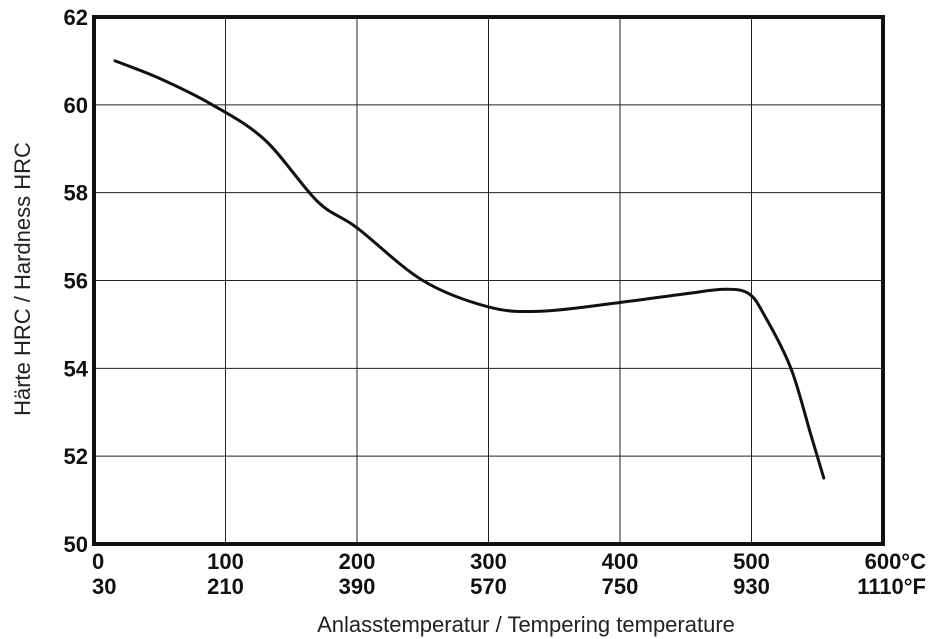 This screenshot has height=639, width=930. What do you see at coordinates (620, 586) in the screenshot?
I see `x-tick-label-fahrenheit: 750` at bounding box center [620, 586].